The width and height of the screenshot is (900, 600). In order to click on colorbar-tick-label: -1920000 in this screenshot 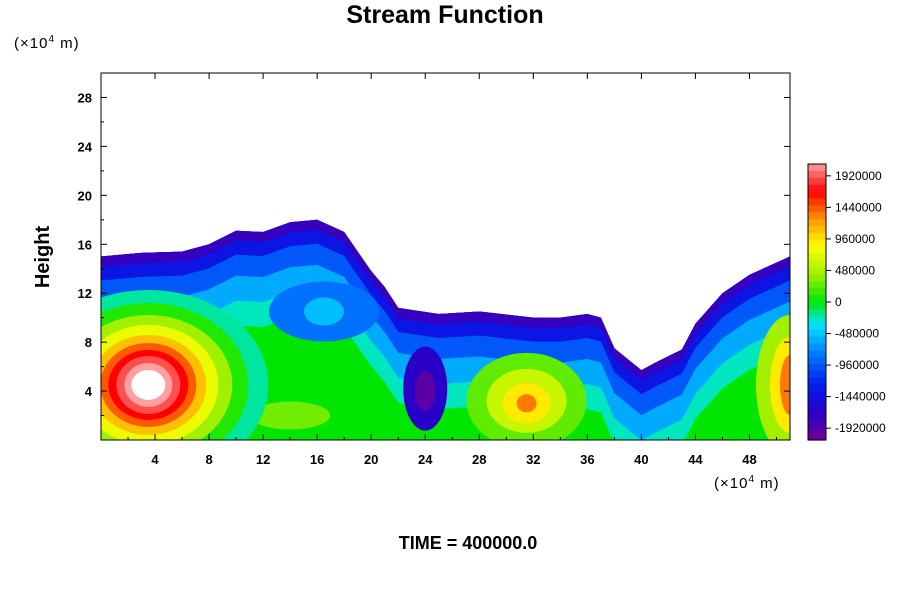, I will do `click(860, 428)`.